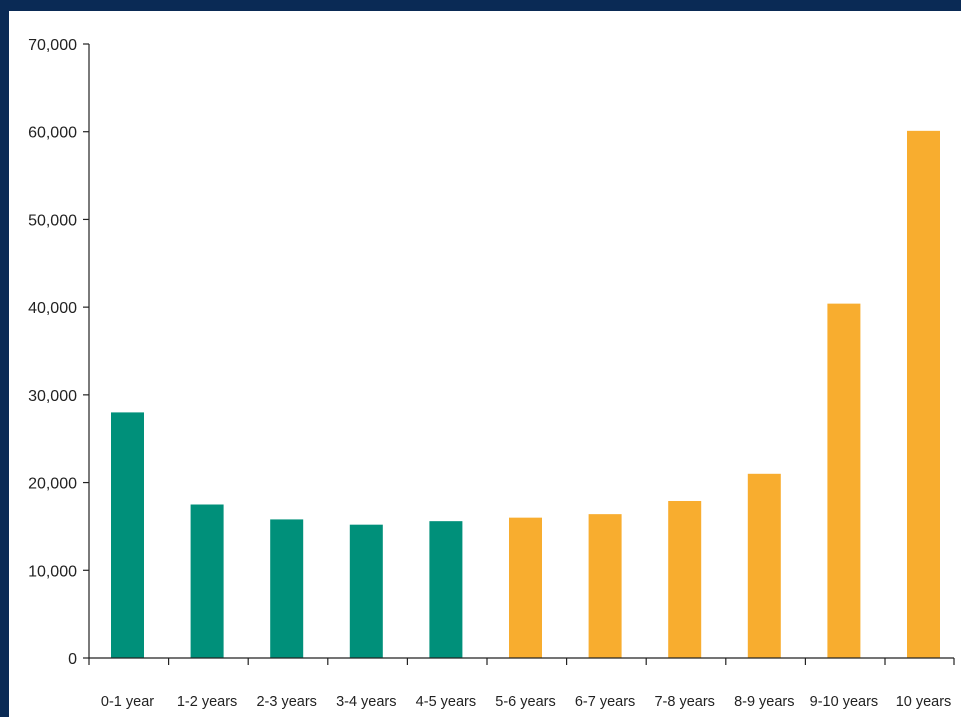 Image resolution: width=961 pixels, height=717 pixels. Describe the element at coordinates (52, 571) in the screenshot. I see `y-tick-label: 10,000` at that location.